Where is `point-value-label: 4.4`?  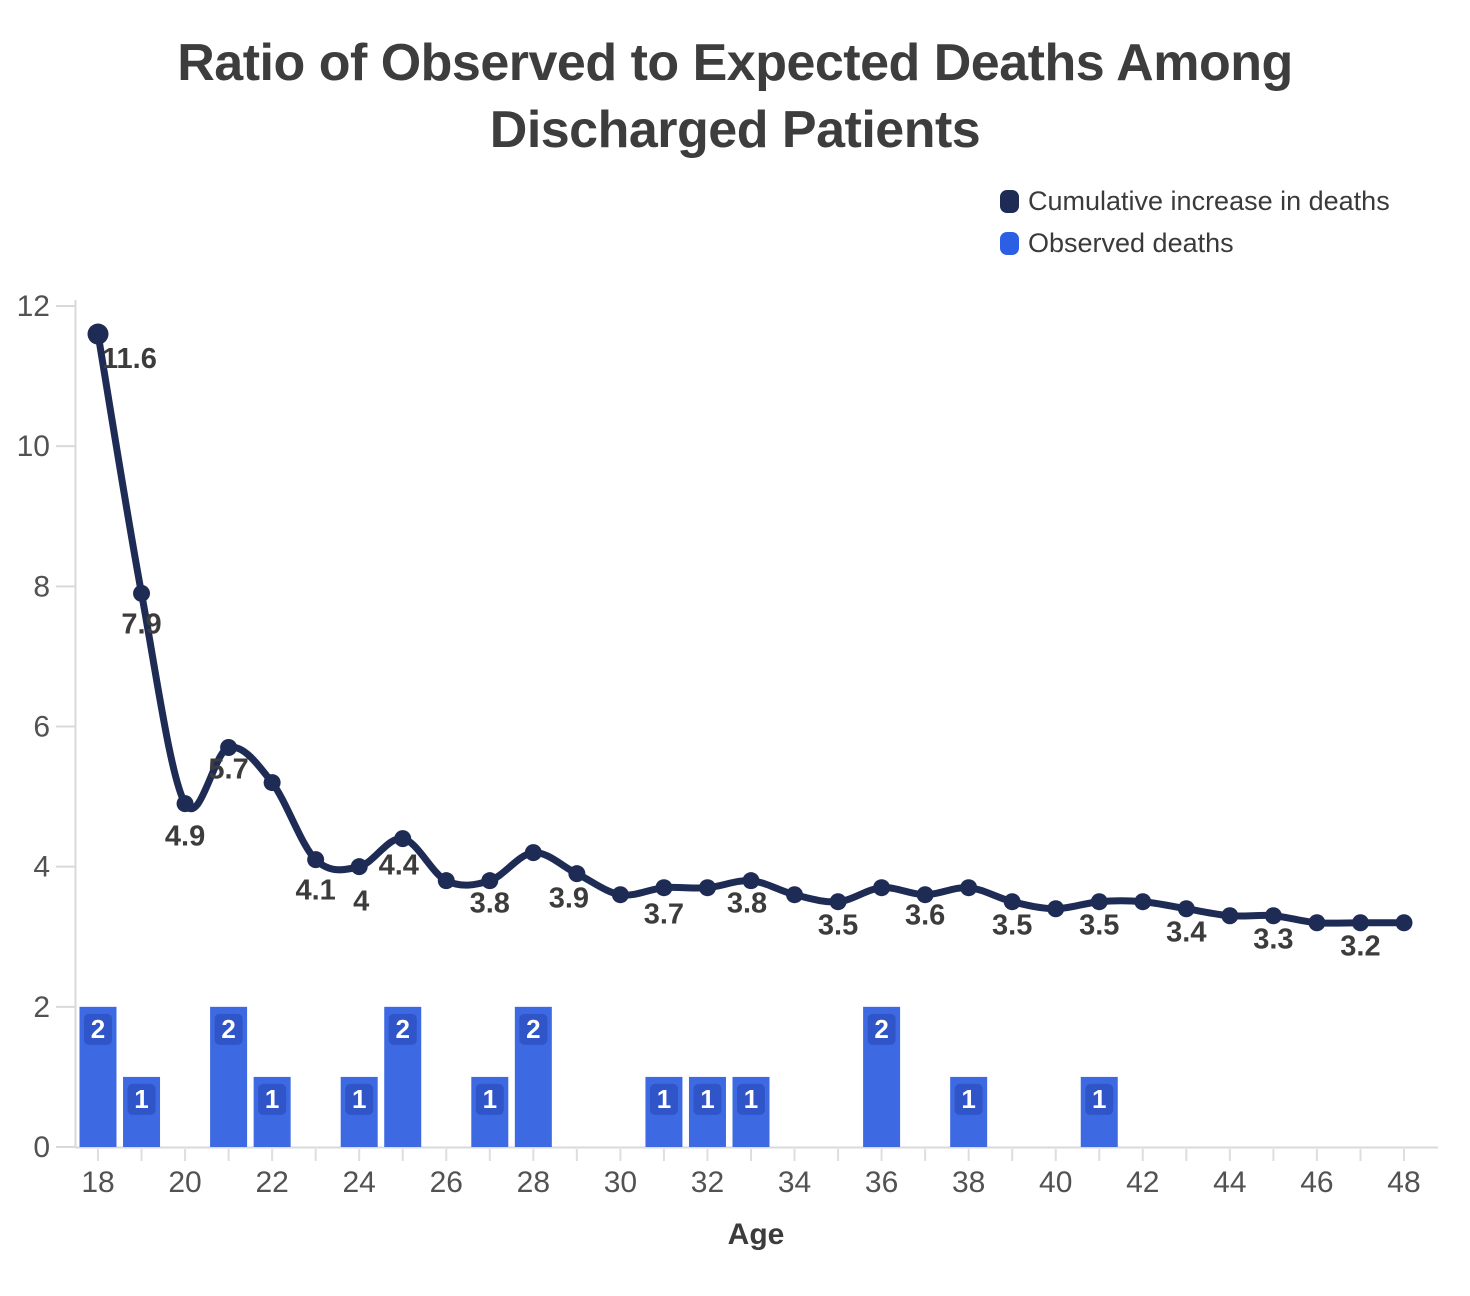
point-value-label: 4.4 is located at coordinates (399, 866).